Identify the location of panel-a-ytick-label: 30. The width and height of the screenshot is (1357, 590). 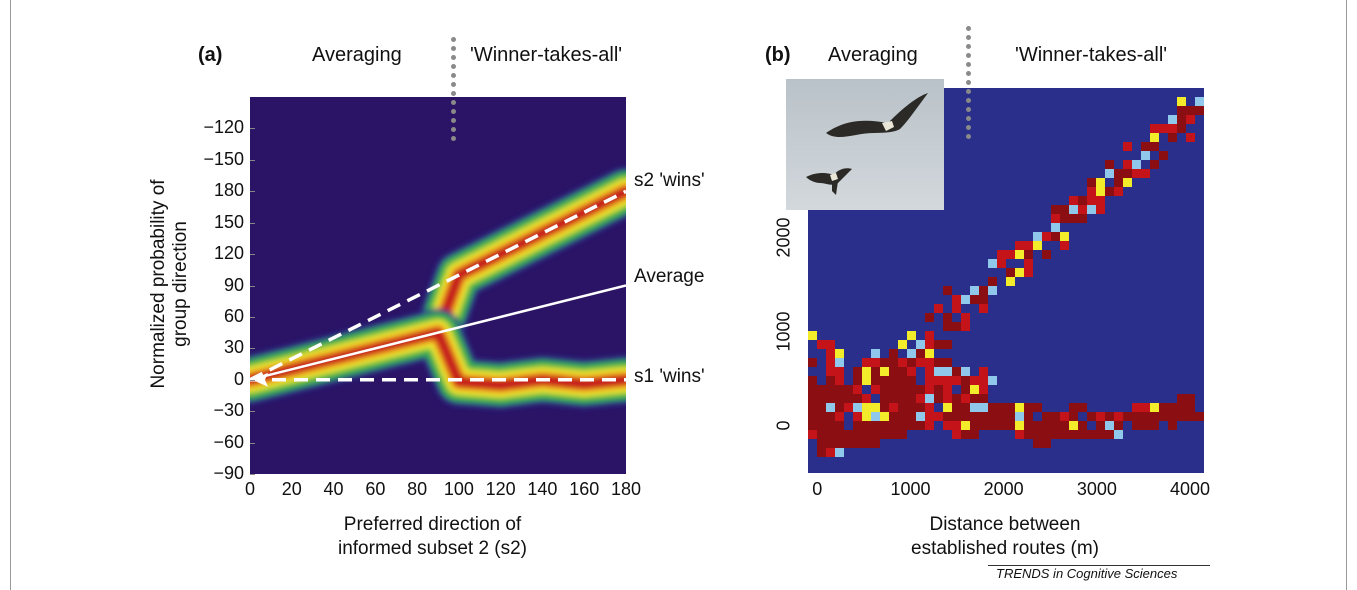
(233, 347).